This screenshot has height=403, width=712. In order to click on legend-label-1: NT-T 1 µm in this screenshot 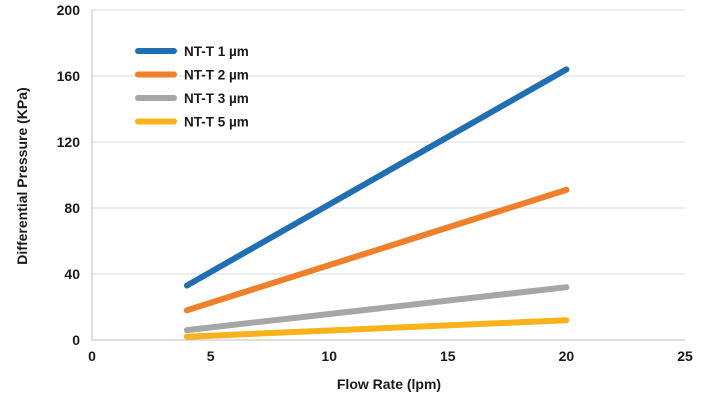, I will do `click(216, 51)`.